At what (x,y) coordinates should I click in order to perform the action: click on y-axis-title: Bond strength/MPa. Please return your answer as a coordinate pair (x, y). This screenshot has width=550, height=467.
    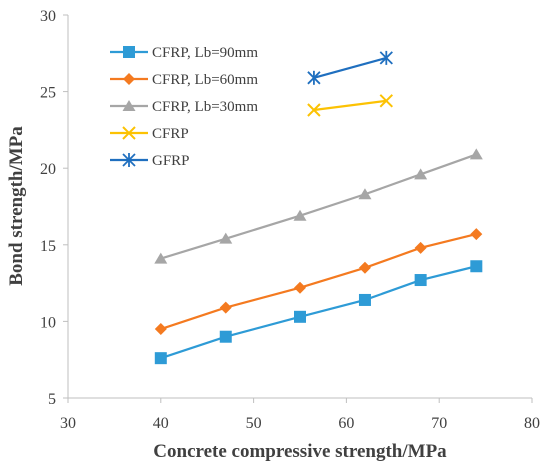
    Looking at the image, I should click on (16, 206).